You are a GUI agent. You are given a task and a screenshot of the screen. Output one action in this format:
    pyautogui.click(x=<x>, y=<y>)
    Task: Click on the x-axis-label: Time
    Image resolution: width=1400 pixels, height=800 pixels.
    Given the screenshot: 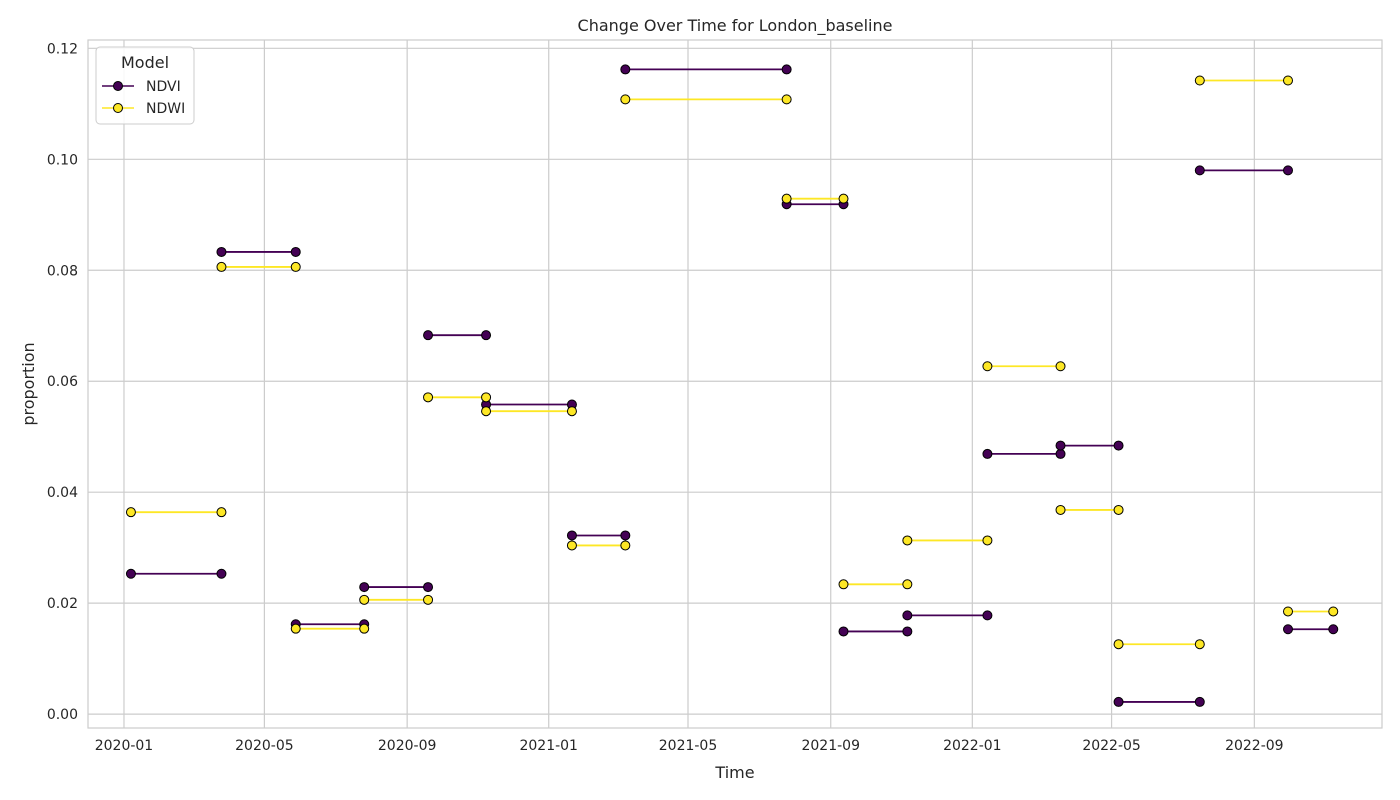 What is the action you would take?
    pyautogui.click(x=734, y=772)
    